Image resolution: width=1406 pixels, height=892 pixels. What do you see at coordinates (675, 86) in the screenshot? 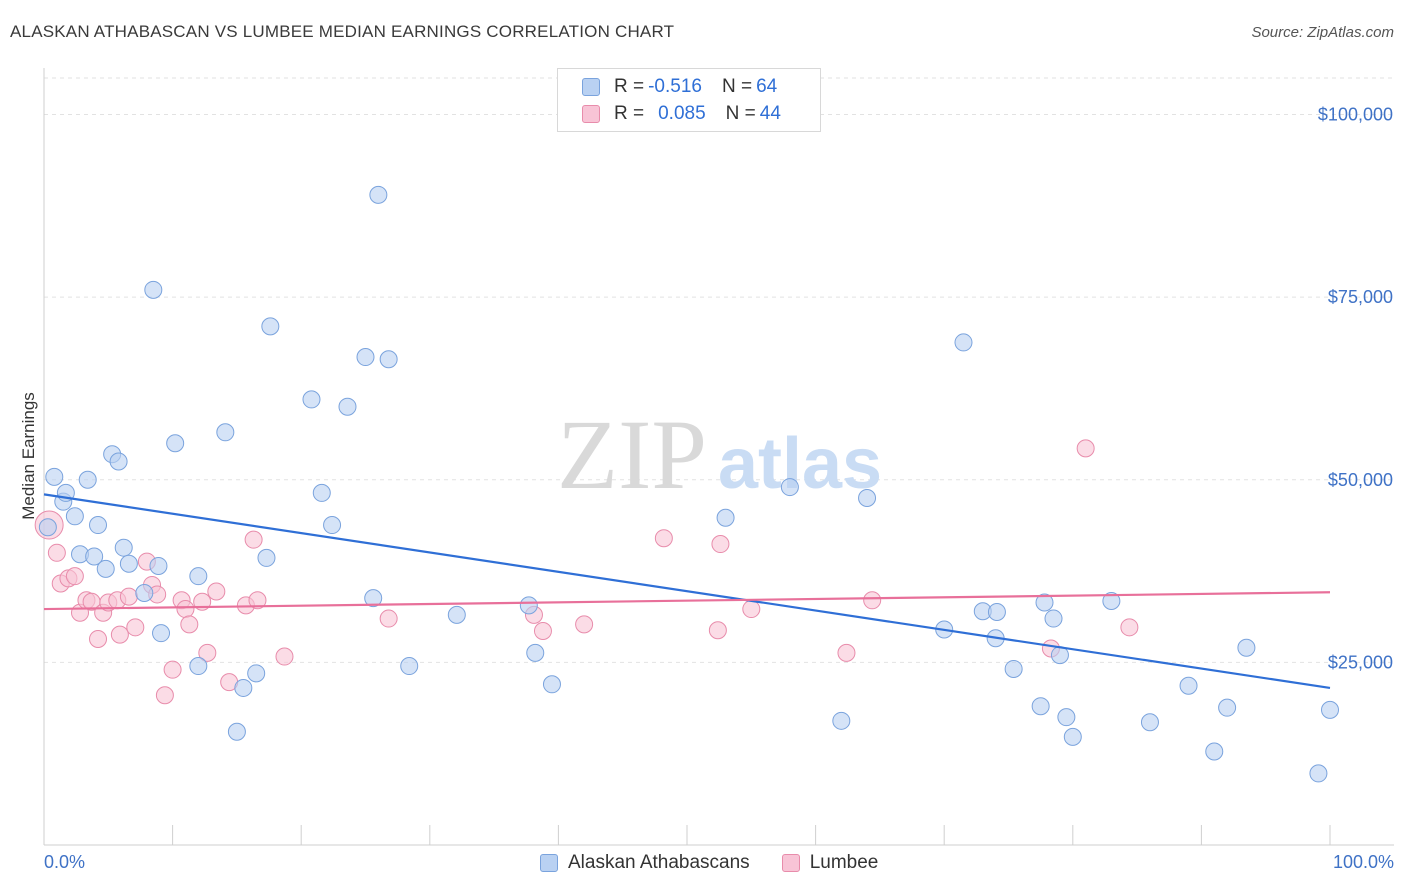
I see `legend-r-value: -0.516` at bounding box center [675, 86].